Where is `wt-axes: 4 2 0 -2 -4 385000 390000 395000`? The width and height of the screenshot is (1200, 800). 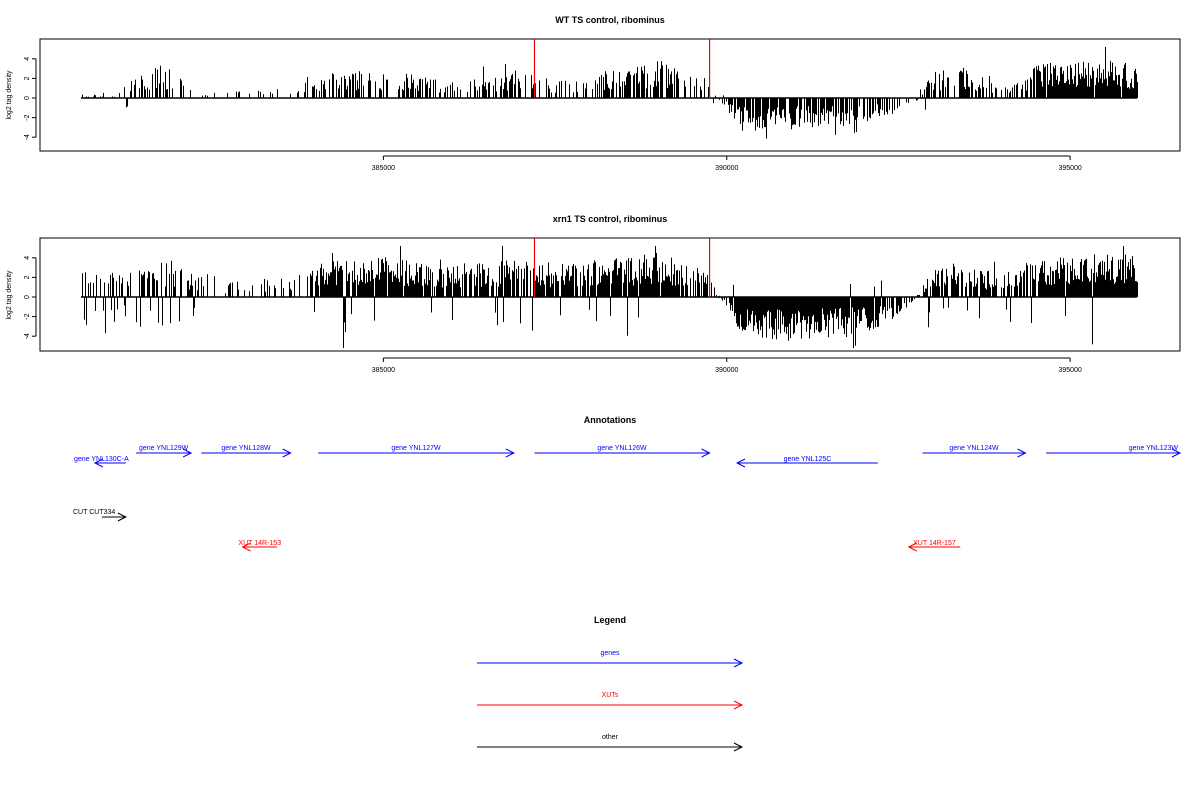
wt-axes: 4 2 0 -2 -4 385000 390000 395000 is located at coordinates (553, 114).